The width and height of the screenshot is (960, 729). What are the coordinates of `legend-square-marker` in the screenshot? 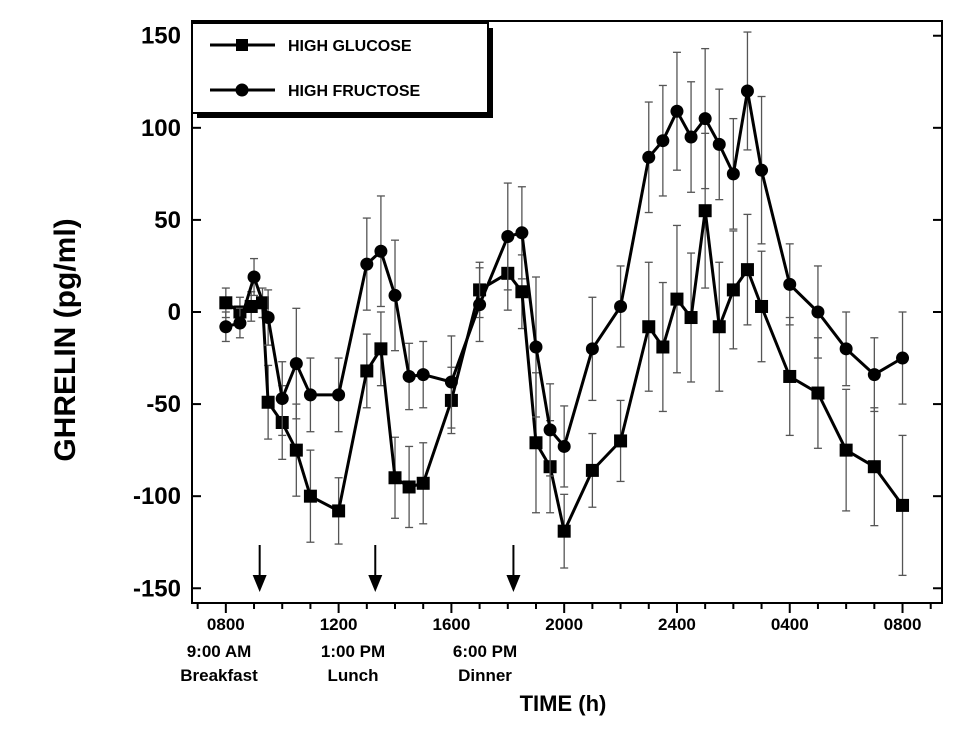 It's located at (242, 45).